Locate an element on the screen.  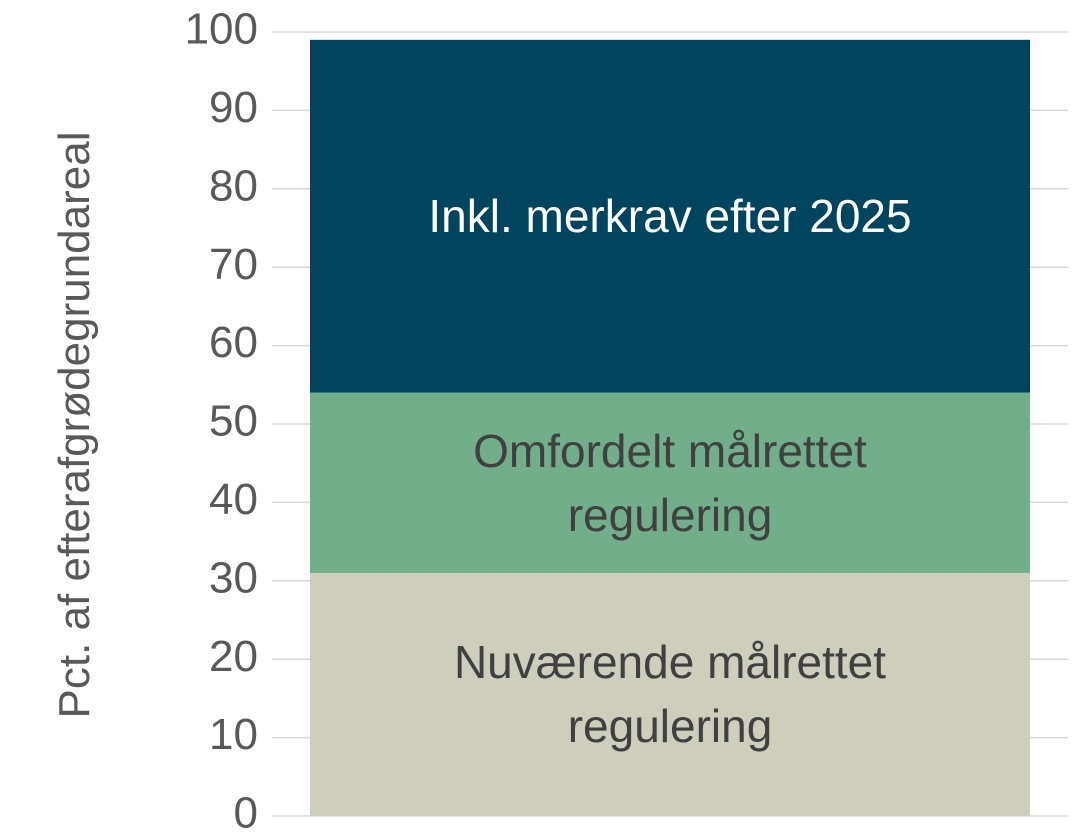
segment-label: Omfordelt målrettet regulering is located at coordinates (670, 482).